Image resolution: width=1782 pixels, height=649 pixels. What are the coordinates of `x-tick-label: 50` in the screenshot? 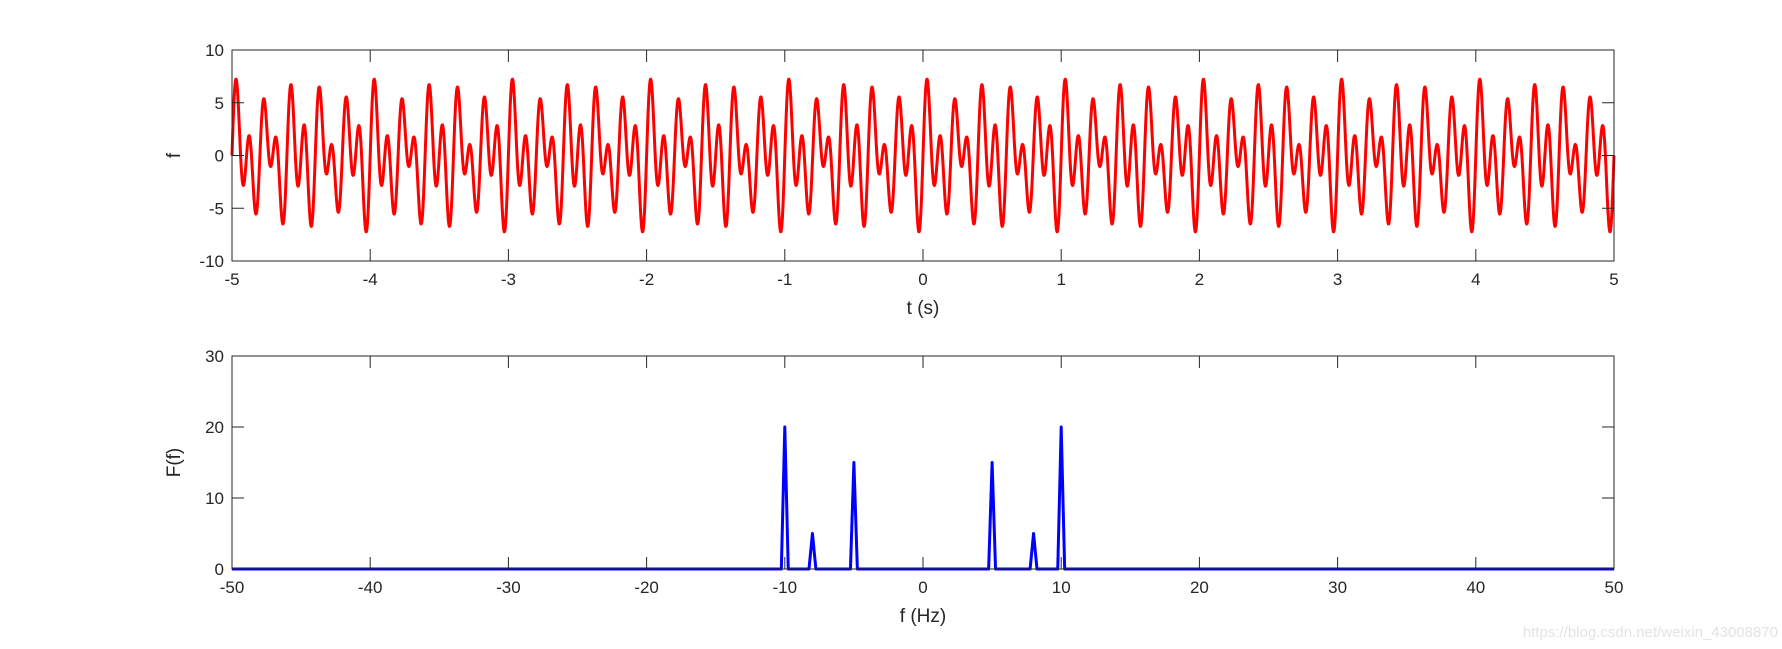 It's located at (1614, 587).